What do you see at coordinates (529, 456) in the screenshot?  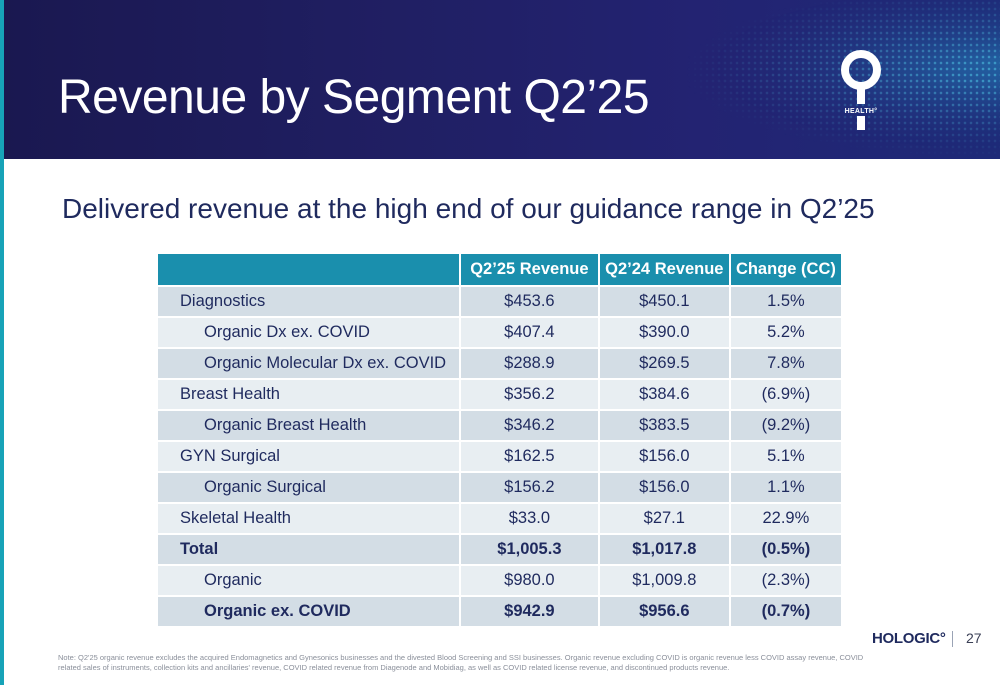 I see `q225-value: $162.5` at bounding box center [529, 456].